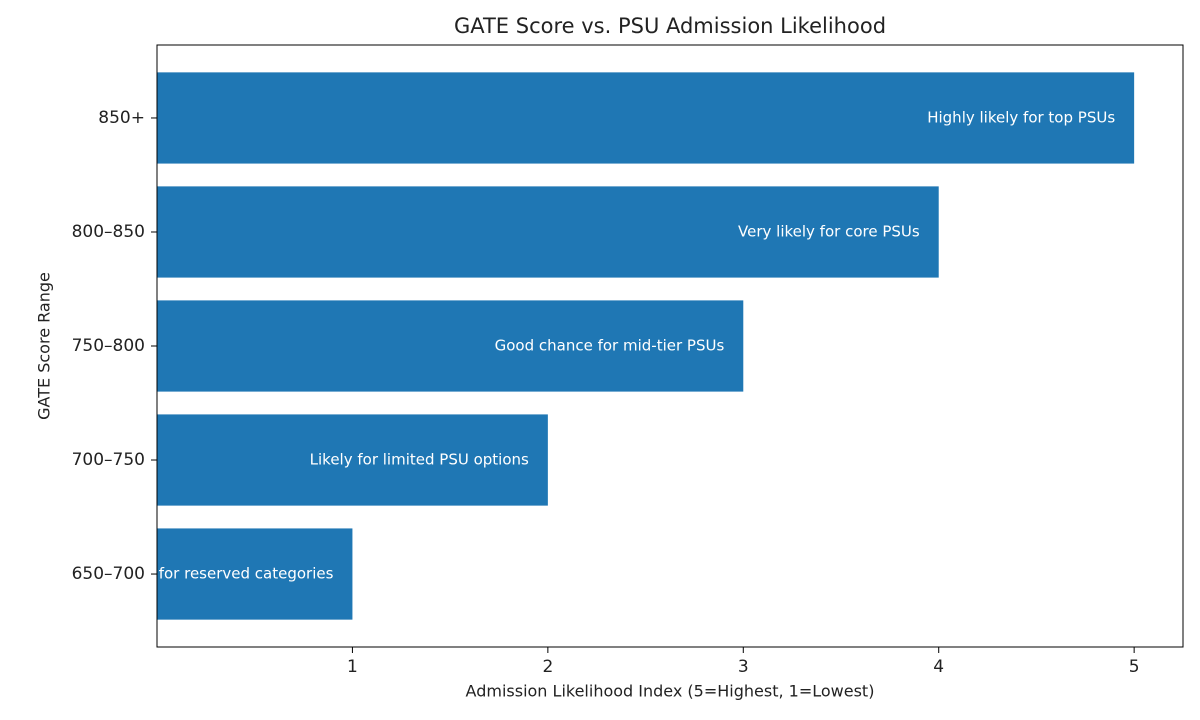  I want to click on x-tick-label: 1, so click(352, 667).